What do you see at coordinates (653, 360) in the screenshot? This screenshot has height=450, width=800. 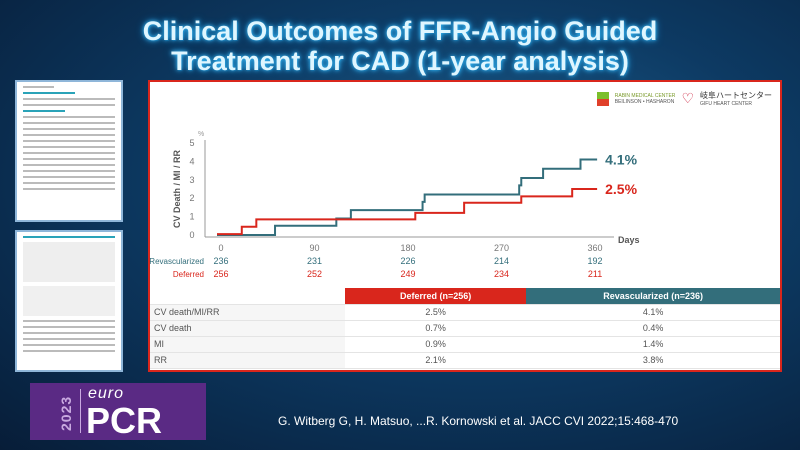 I see `value-cell: 3.8%` at bounding box center [653, 360].